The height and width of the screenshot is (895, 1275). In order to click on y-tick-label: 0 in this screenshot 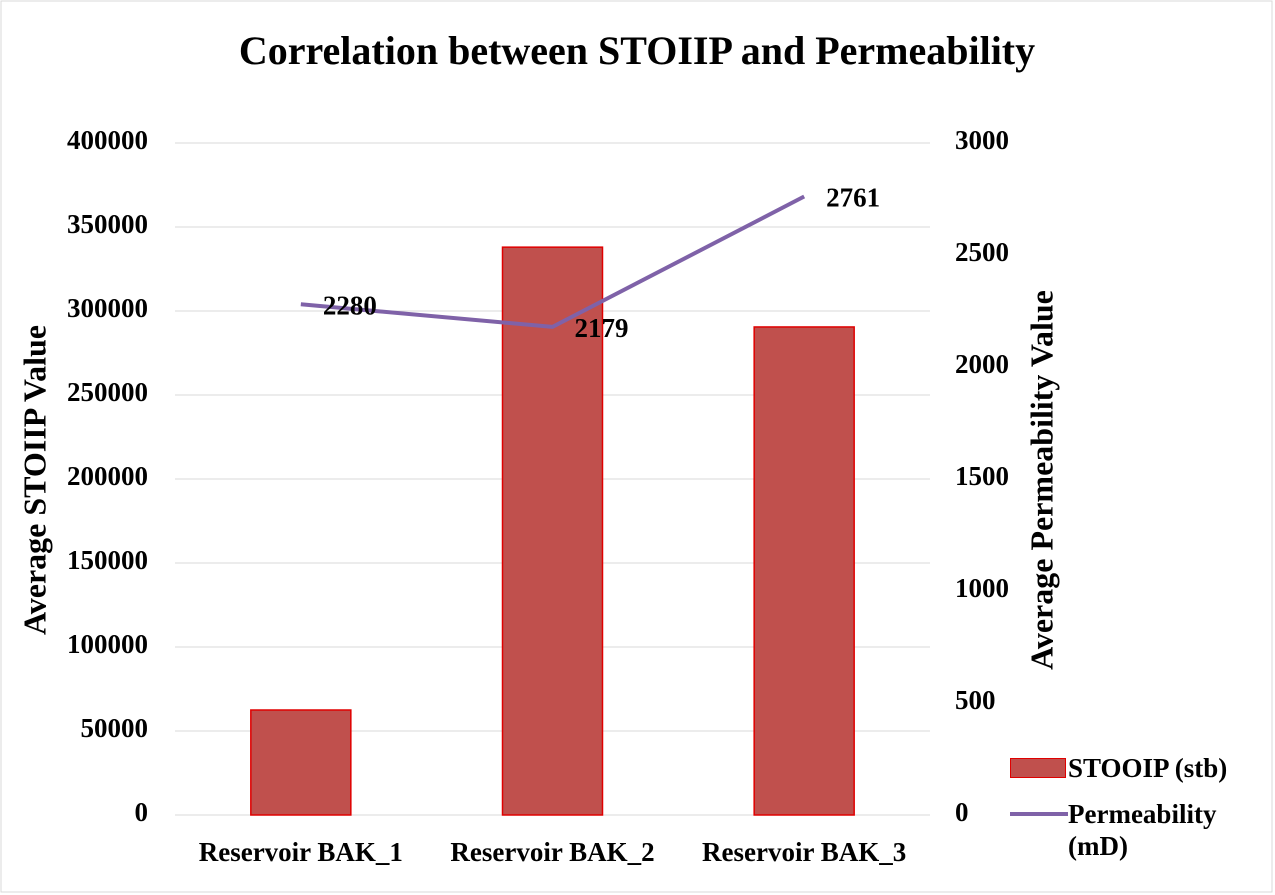, I will do `click(142, 812)`.